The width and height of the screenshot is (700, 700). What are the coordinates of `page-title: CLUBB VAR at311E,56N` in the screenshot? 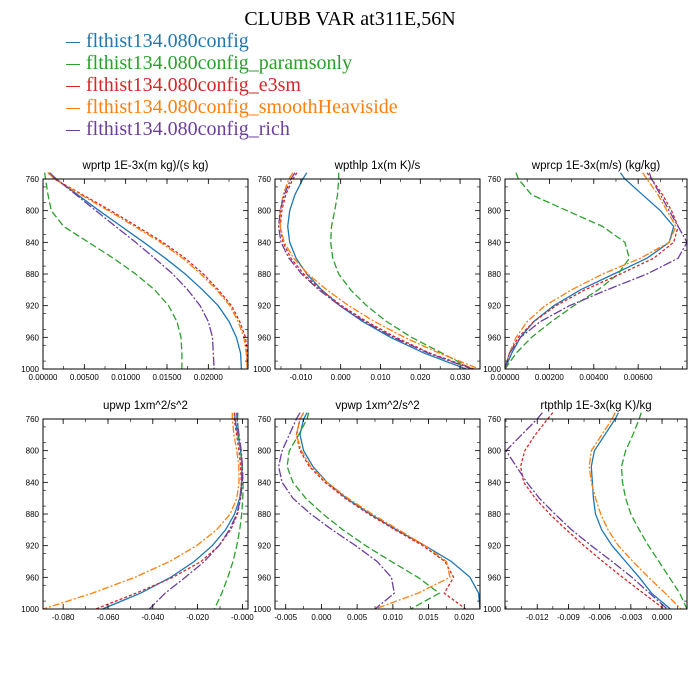 It's located at (350, 19).